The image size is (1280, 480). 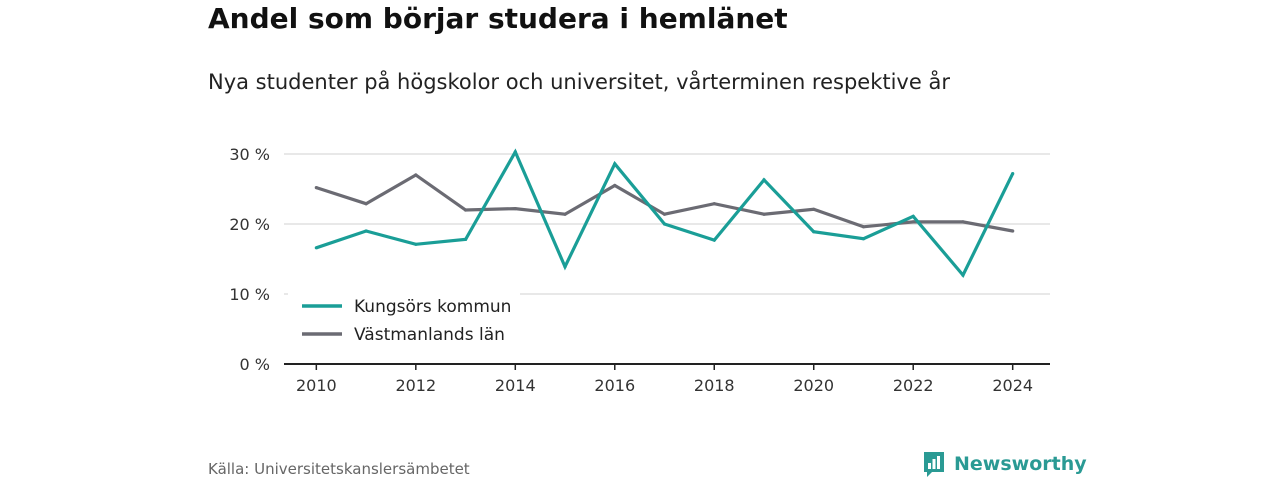 I want to click on legend: Kungsörs kommun Västmanlands län, so click(x=404, y=321).